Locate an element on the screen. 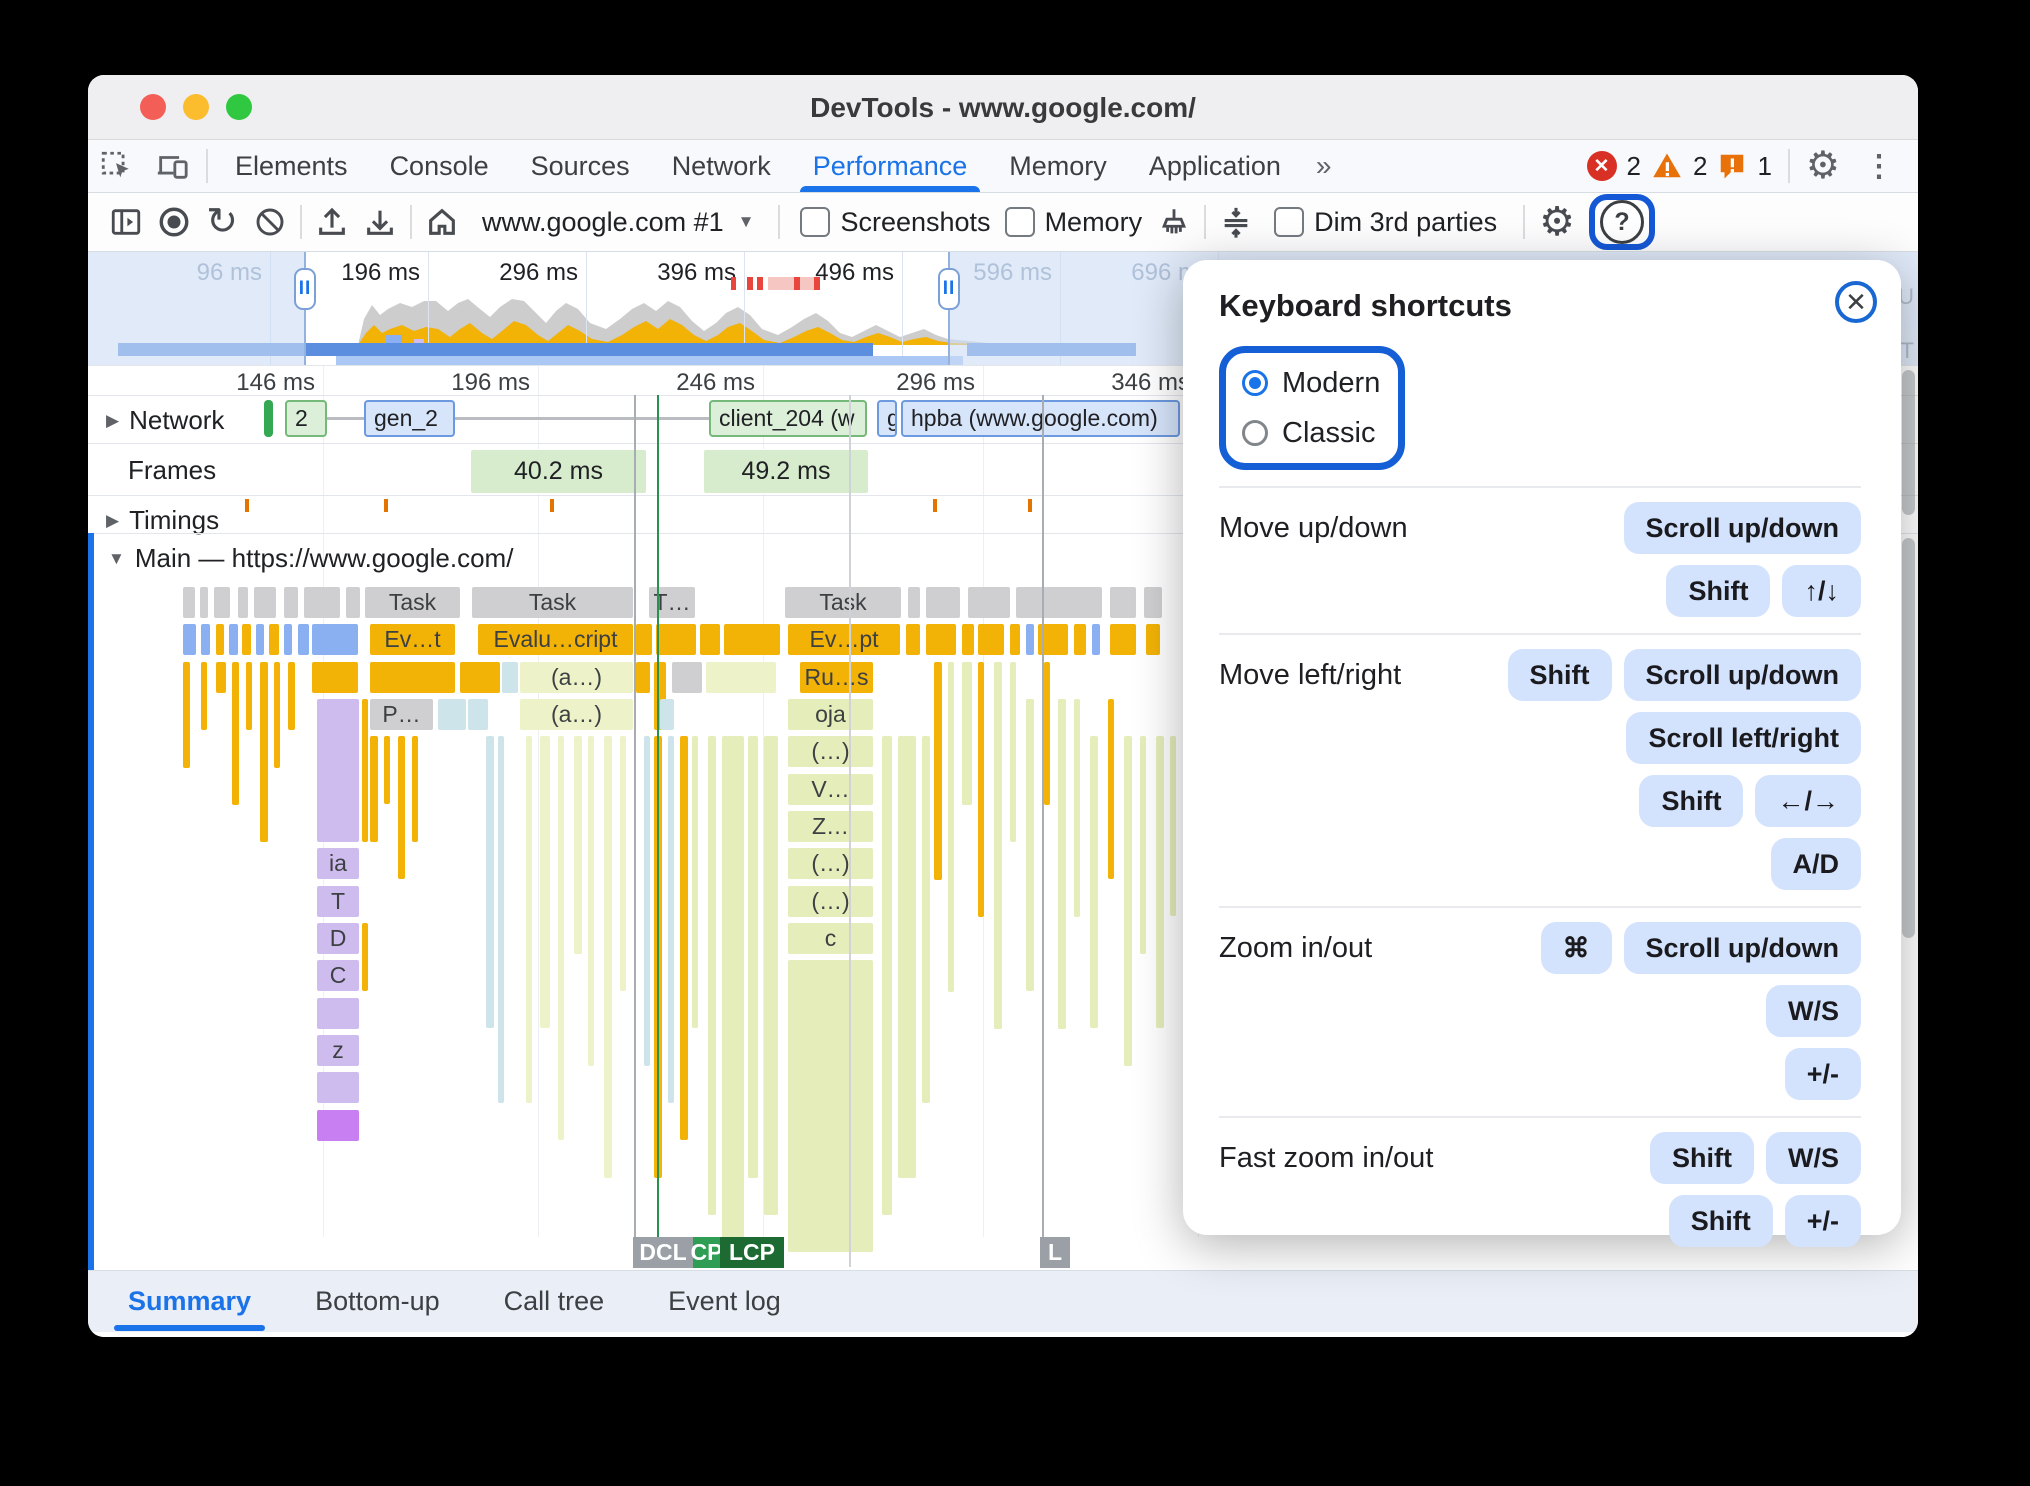 The image size is (2030, 1486). radio-classic-icon is located at coordinates (1255, 433).